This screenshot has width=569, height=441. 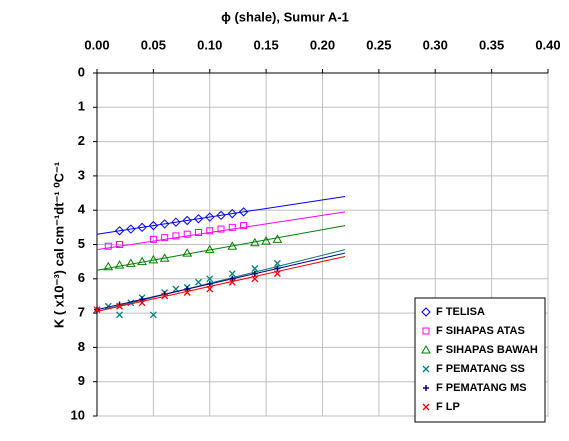 What do you see at coordinates (58, 245) in the screenshot?
I see `y-axis-label: K ( x10⁻³) cal cm⁻¹dt⁻¹ ⁰C⁻¹` at bounding box center [58, 245].